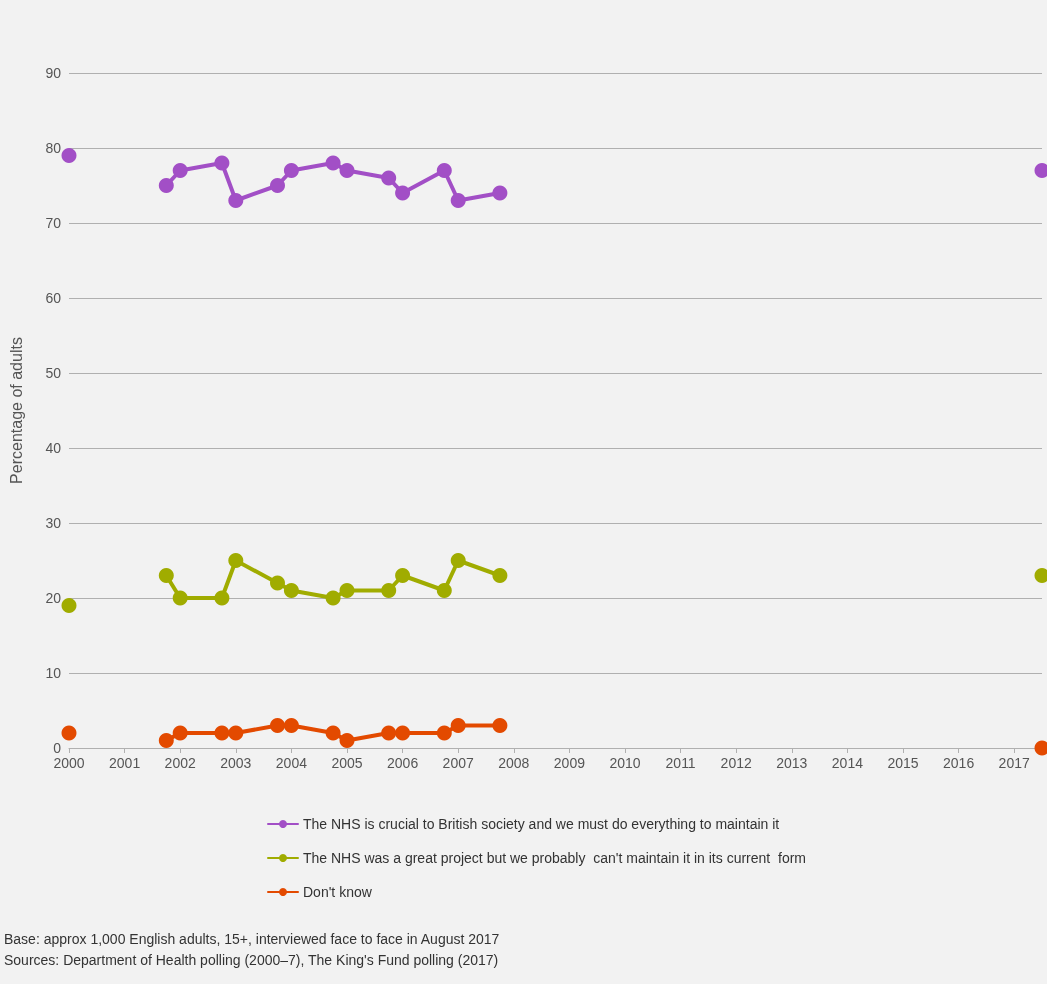 This screenshot has height=984, width=1047. I want to click on x-tick-label: 2014, so click(847, 763).